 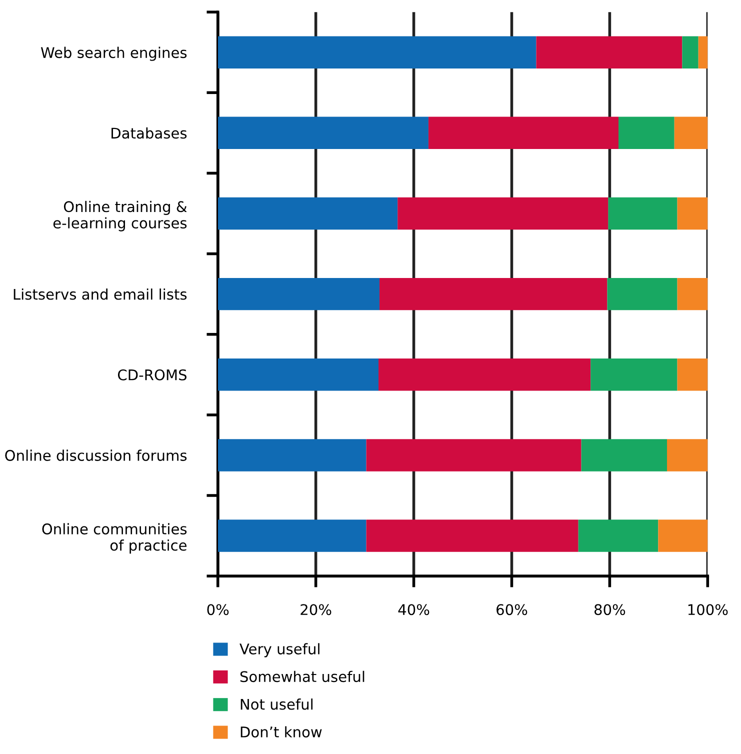 What do you see at coordinates (708, 610) in the screenshot?
I see `x-tick-label: 100%` at bounding box center [708, 610].